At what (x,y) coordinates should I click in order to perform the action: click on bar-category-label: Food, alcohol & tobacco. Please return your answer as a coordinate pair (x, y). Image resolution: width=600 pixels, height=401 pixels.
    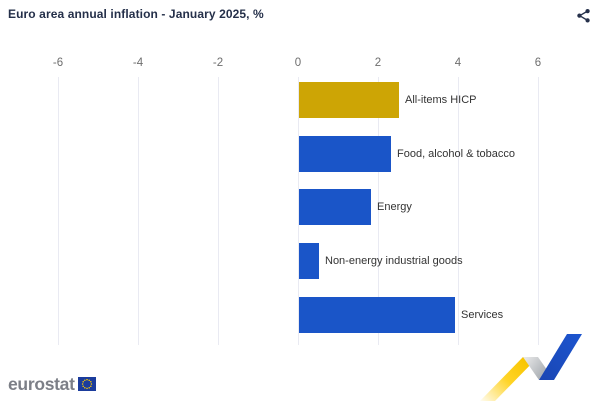
    Looking at the image, I should click on (456, 153).